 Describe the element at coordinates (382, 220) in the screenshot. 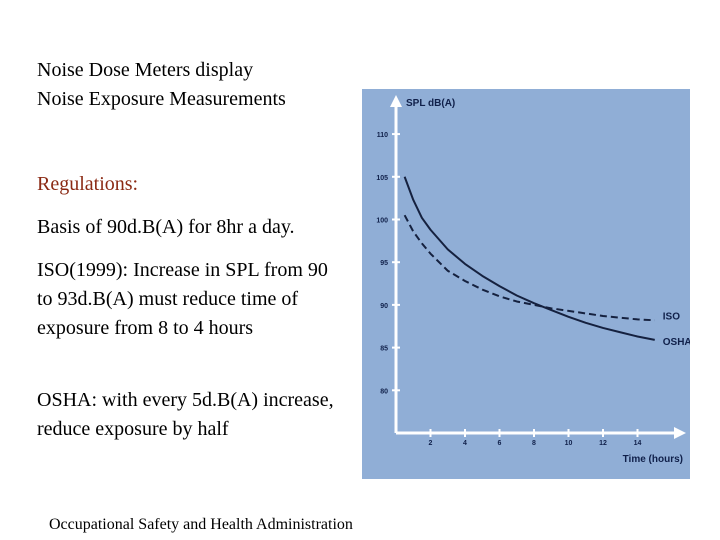

I see `y-tick-label: 100` at that location.